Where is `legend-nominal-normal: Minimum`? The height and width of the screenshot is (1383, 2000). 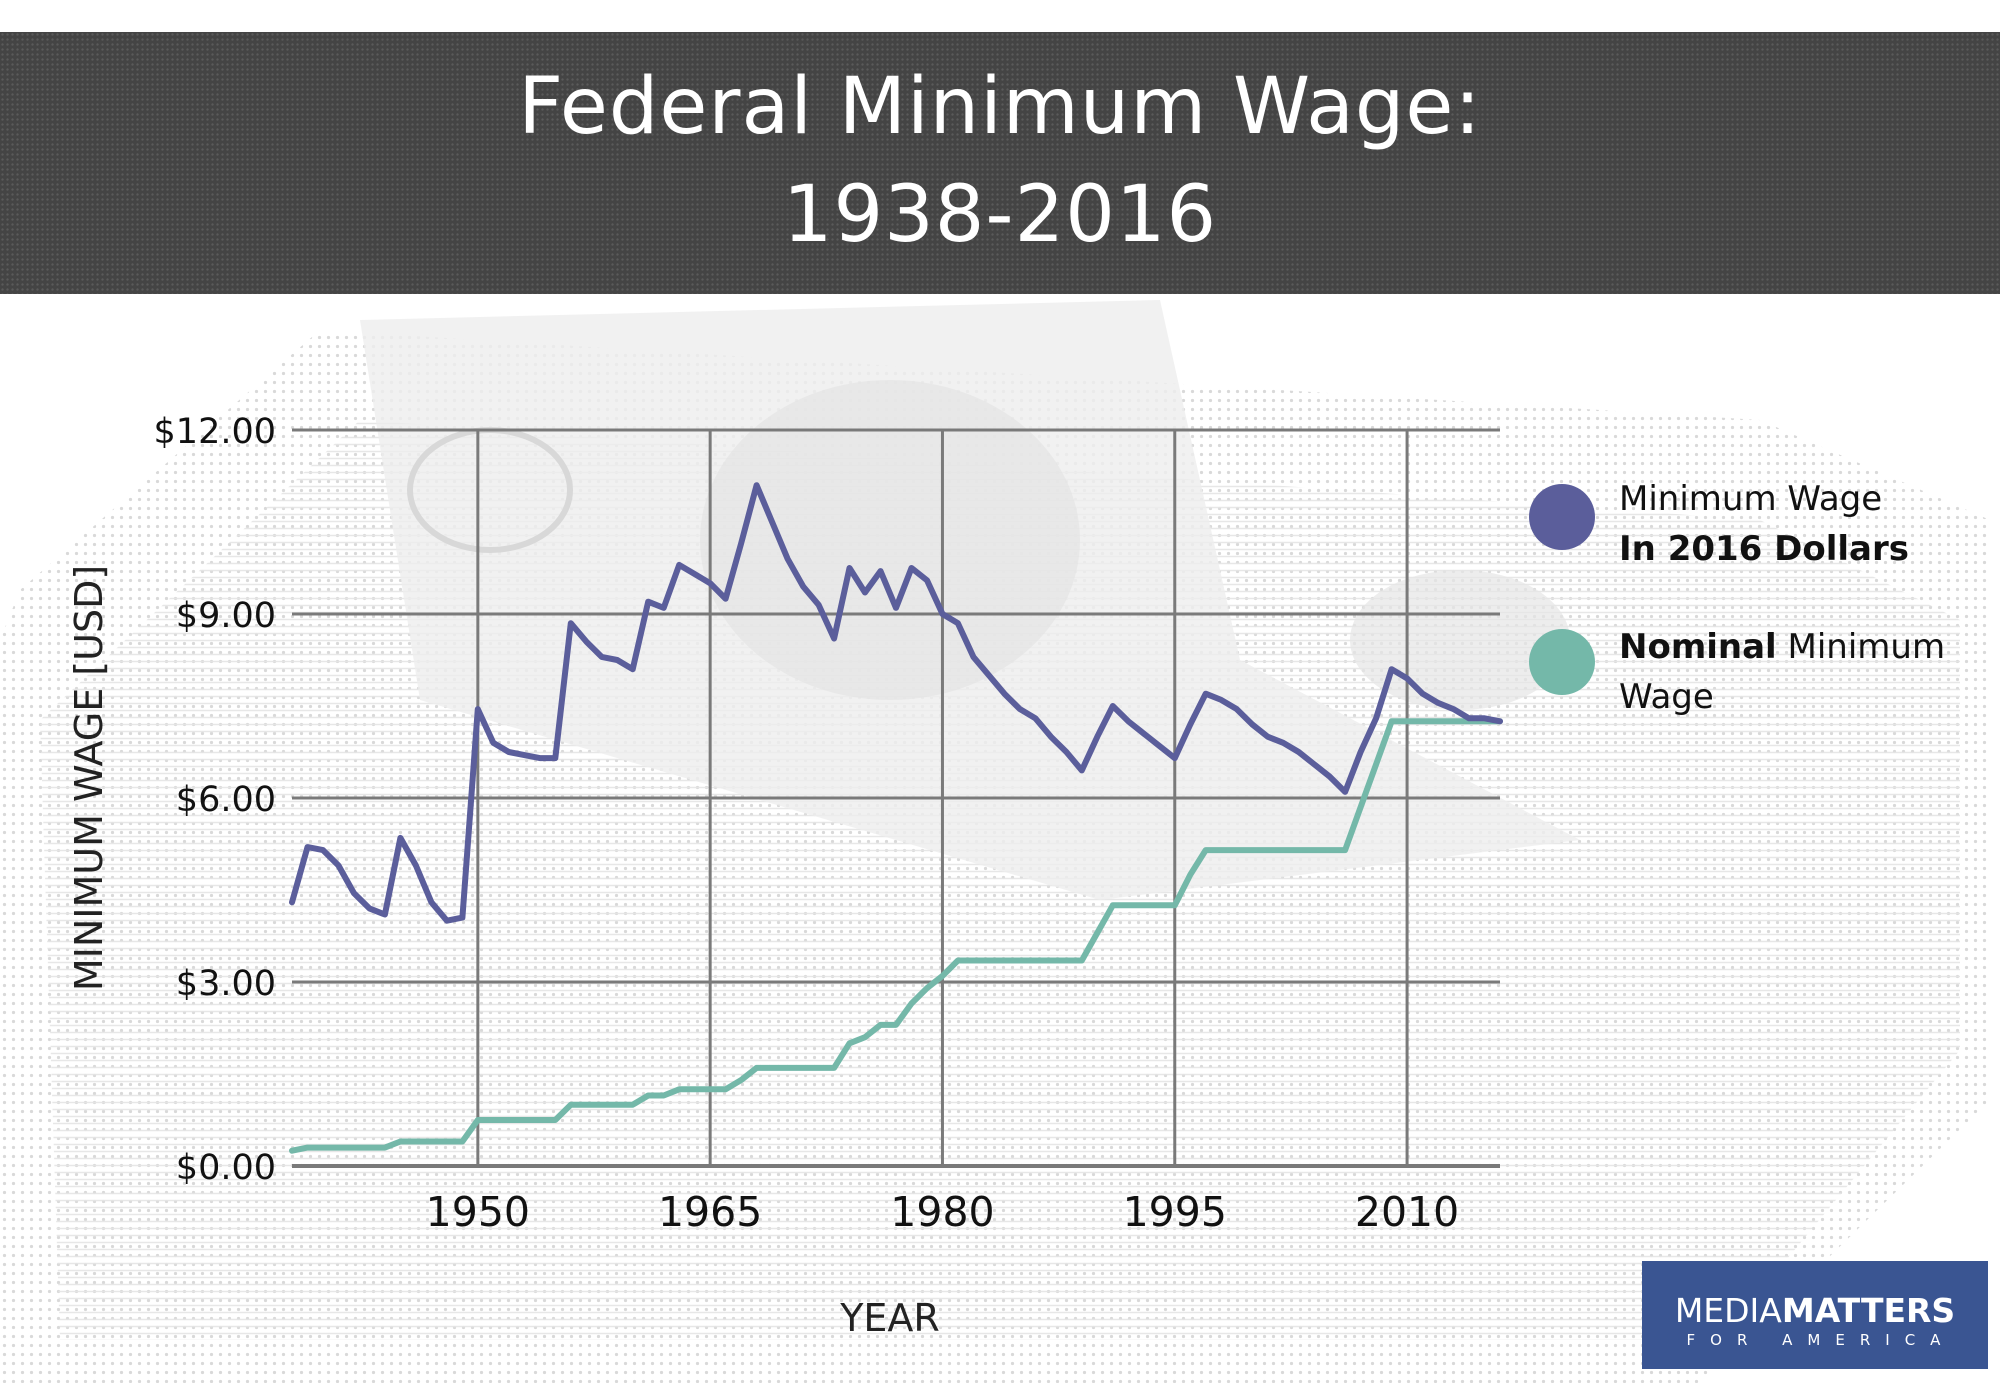 legend-nominal-normal: Minimum is located at coordinates (1866, 647).